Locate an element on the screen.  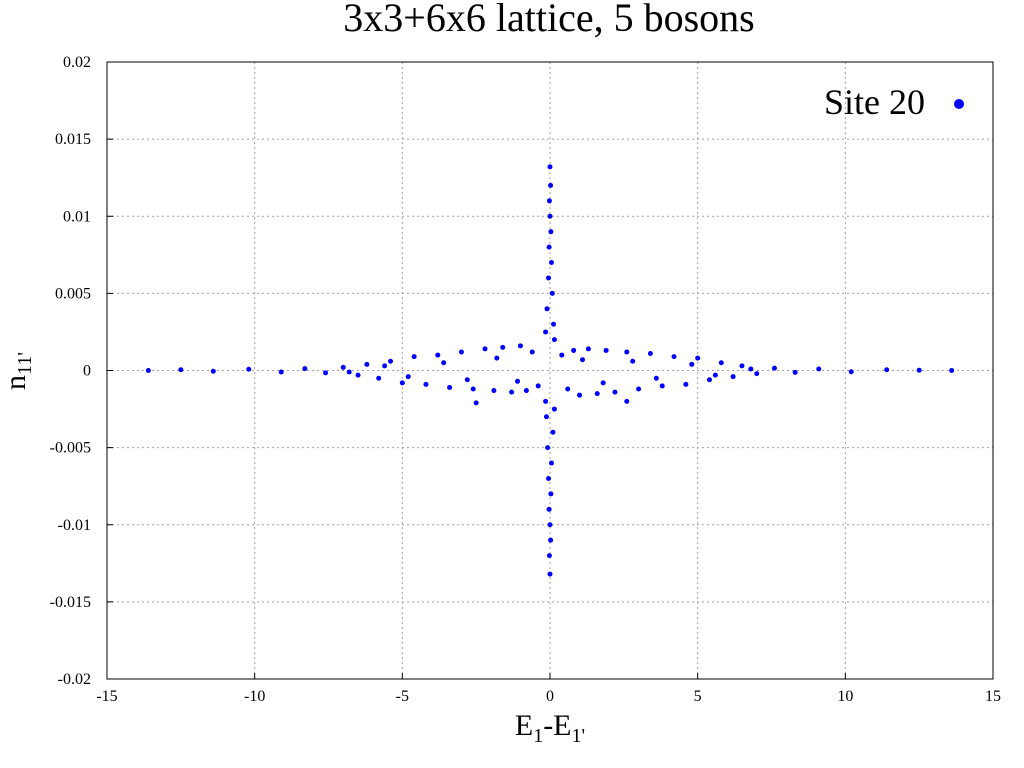
y-label-sub: 11' is located at coordinates (25, 363).